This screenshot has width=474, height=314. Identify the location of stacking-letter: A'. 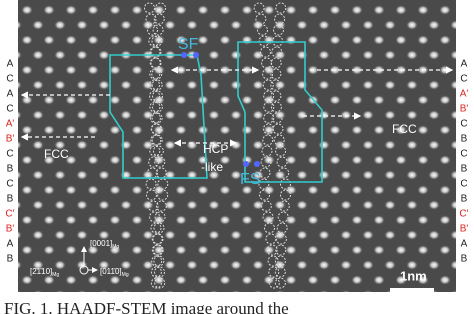
(464, 94).